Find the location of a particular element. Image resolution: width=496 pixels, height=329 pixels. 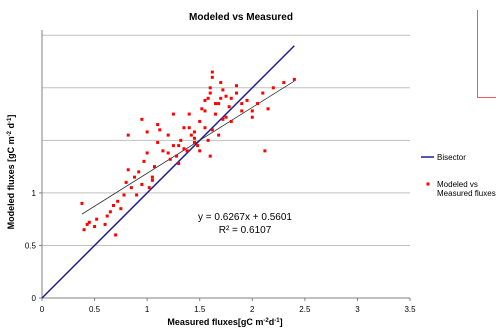

trendline-equation: y = 0.6267x + 0.5601 is located at coordinates (245, 217).